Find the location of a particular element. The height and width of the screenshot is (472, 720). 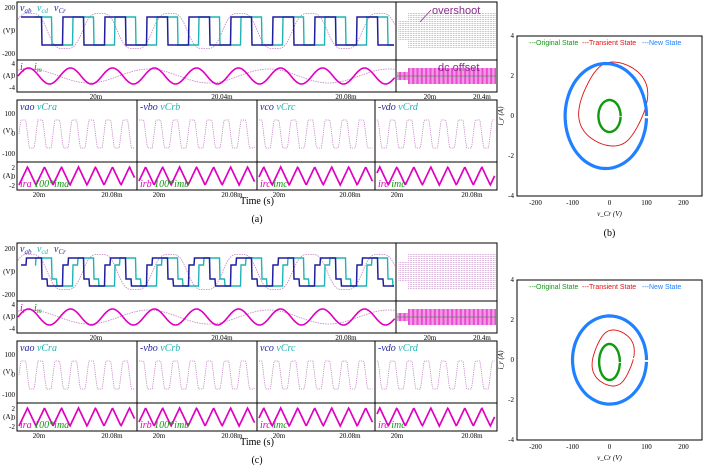

fig-b-loop-transient-state is located at coordinates (613, 104).